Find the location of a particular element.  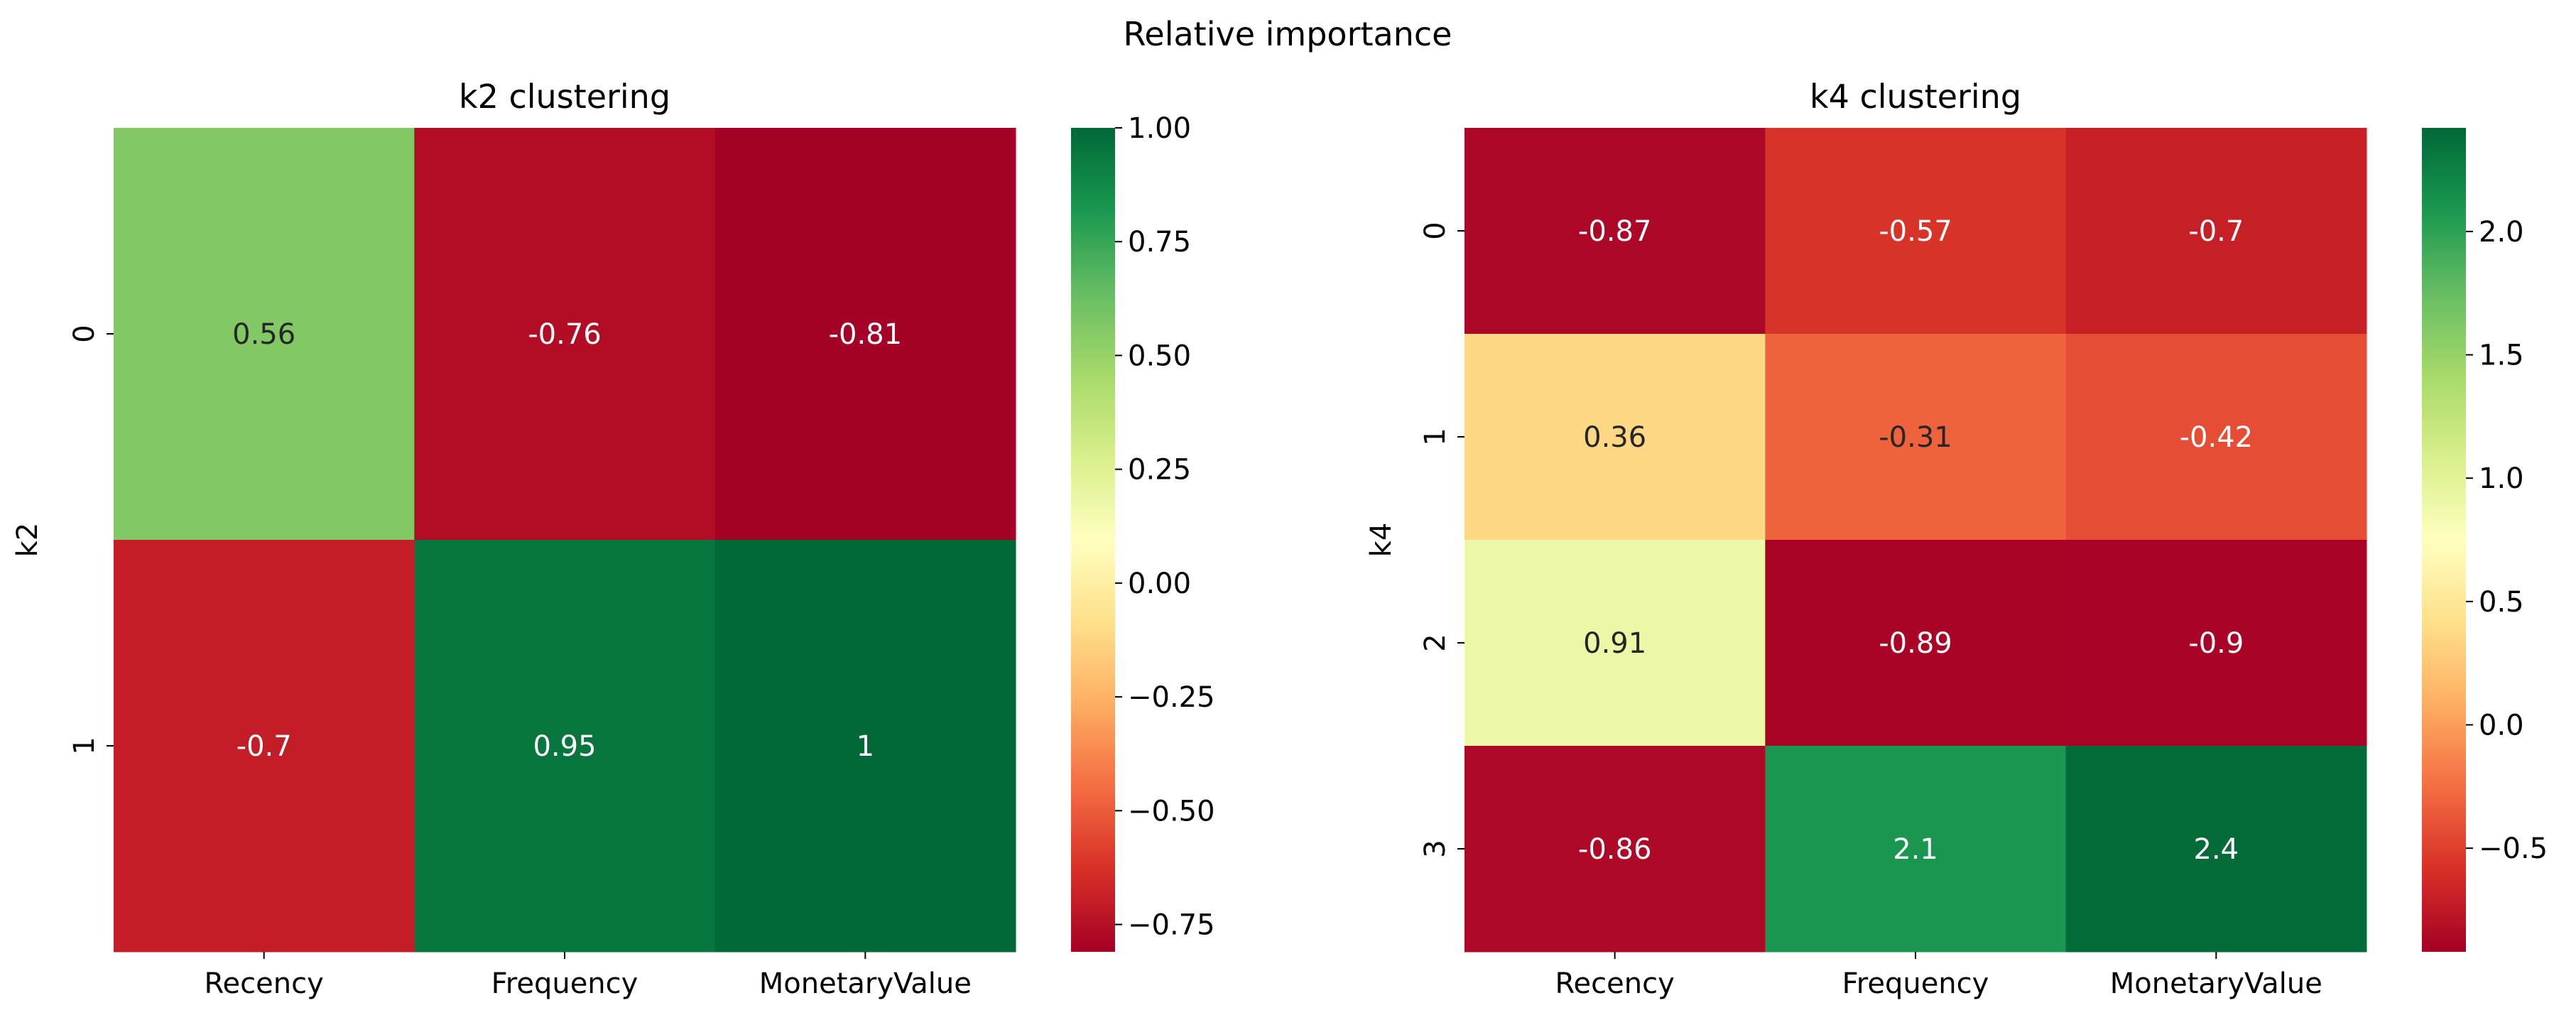

cell-label: -0.31 is located at coordinates (1916, 438).